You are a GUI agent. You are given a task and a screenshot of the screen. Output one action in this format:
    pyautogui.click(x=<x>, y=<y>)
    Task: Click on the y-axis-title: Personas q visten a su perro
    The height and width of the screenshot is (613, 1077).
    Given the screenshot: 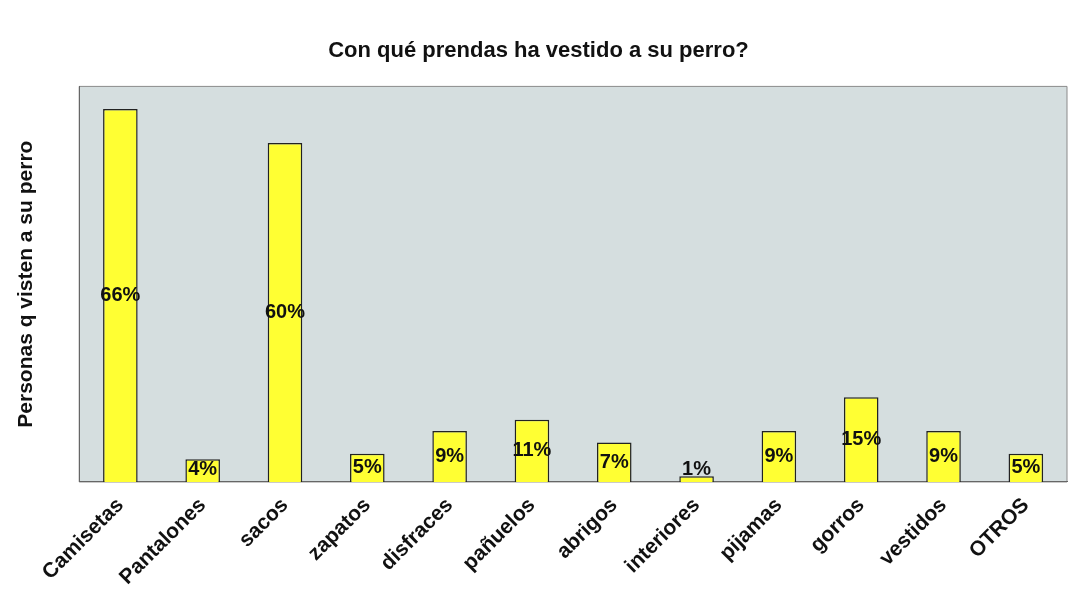 What is the action you would take?
    pyautogui.click(x=25, y=284)
    